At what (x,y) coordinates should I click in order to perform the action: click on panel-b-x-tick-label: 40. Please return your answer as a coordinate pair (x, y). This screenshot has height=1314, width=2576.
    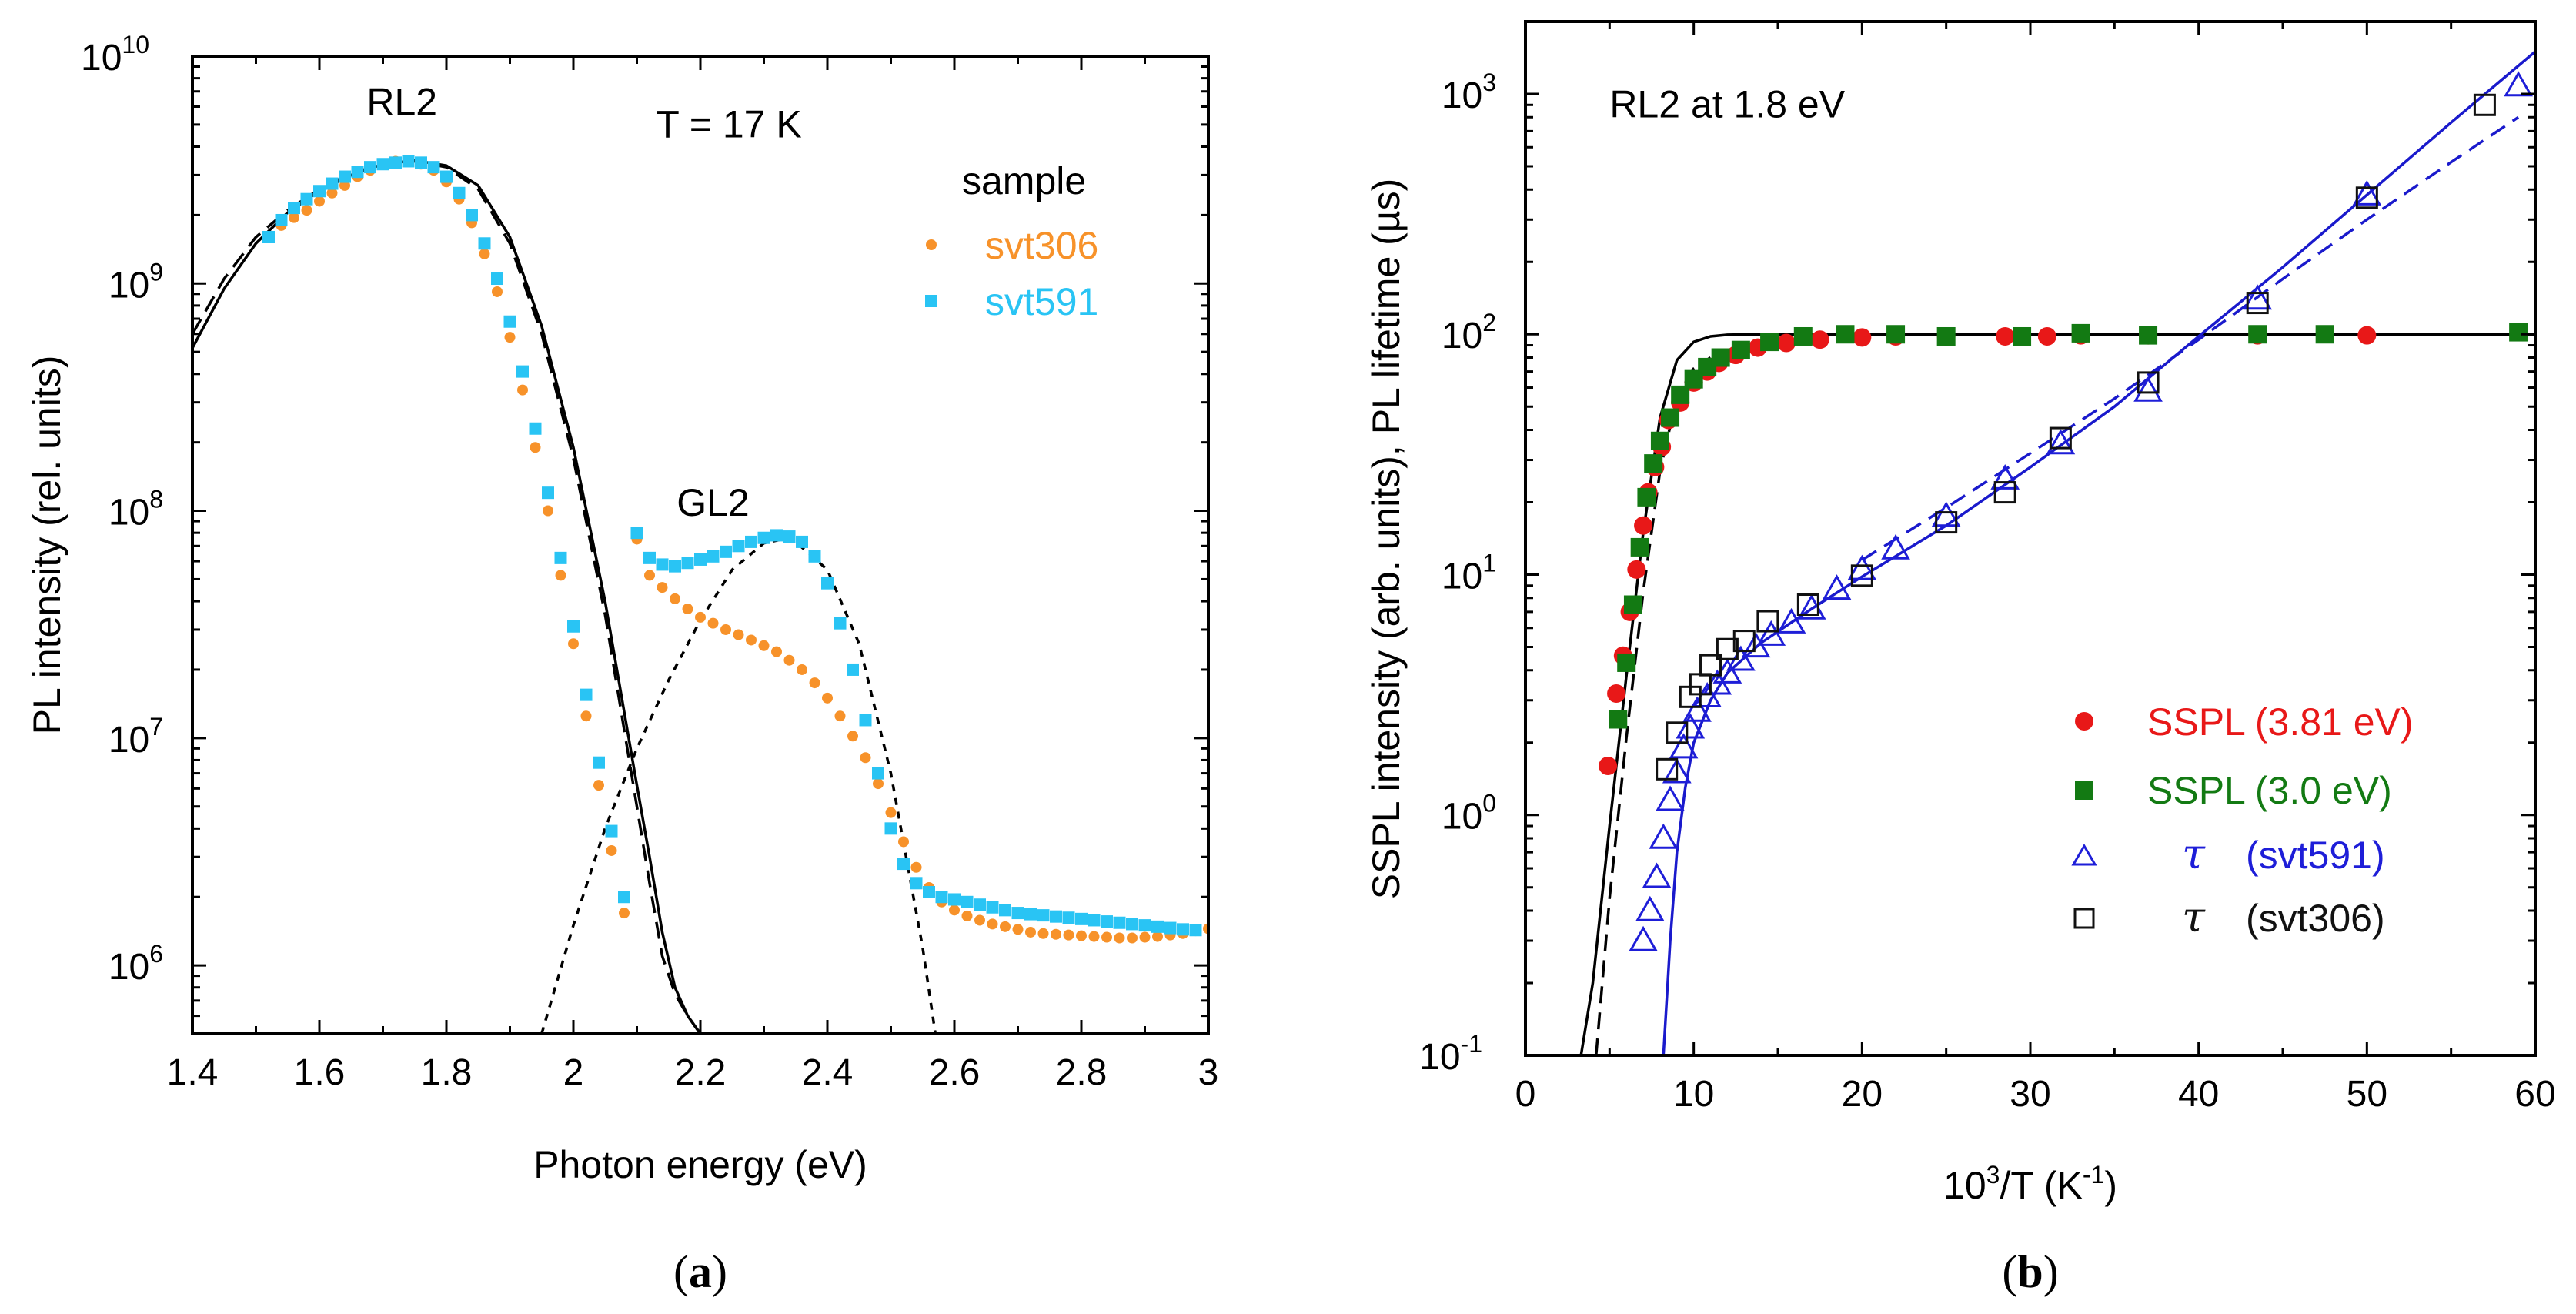
    Looking at the image, I should click on (2198, 1094).